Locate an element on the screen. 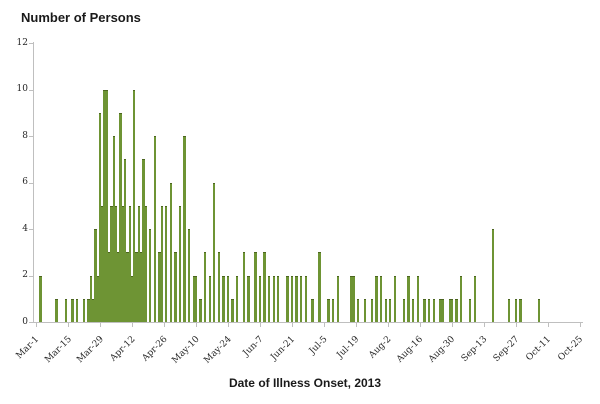 Image resolution: width=600 pixels, height=404 pixels. x-tick-label: Apr-26 is located at coordinates (155, 349).